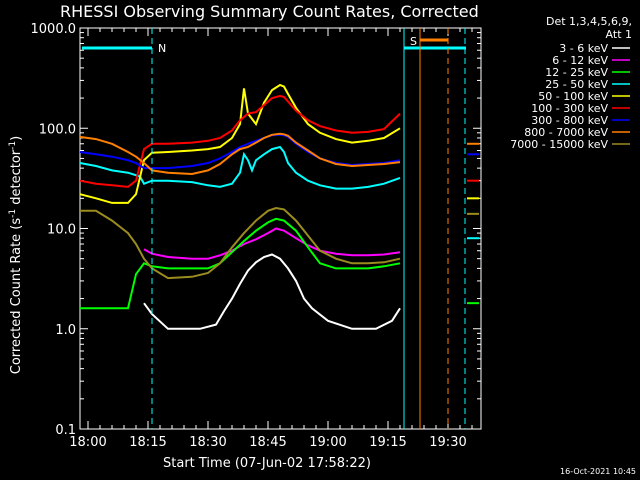  I want to click on legend-label: 800 - 7000 keV, so click(566, 132).